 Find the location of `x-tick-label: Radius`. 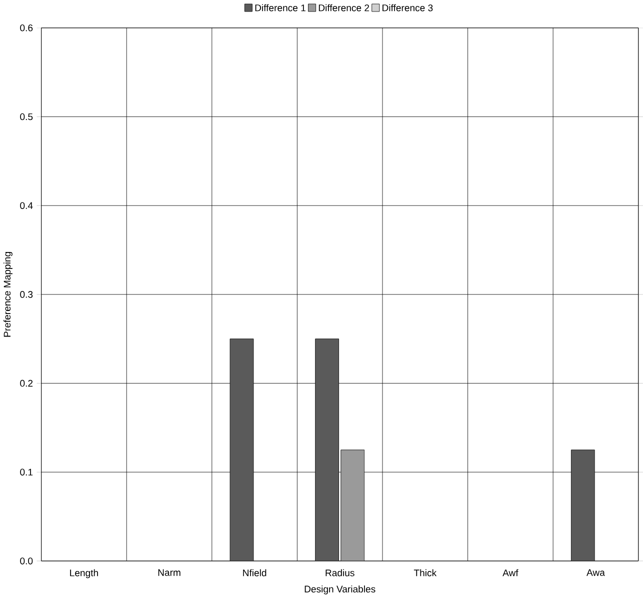

x-tick-label: Radius is located at coordinates (340, 572).